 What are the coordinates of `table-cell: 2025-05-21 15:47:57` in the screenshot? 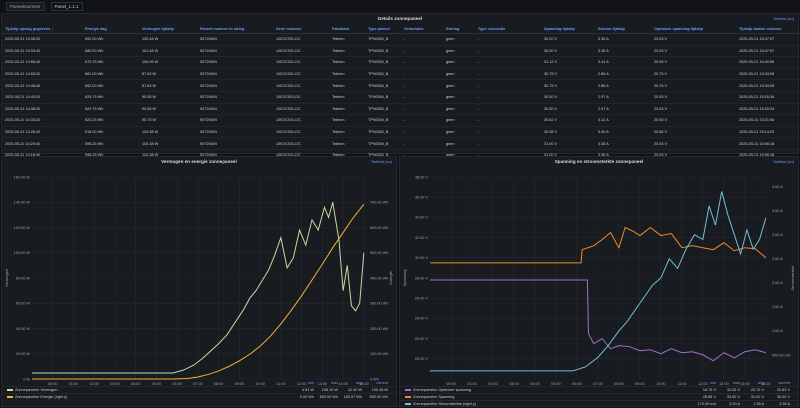 It's located at (768, 51).